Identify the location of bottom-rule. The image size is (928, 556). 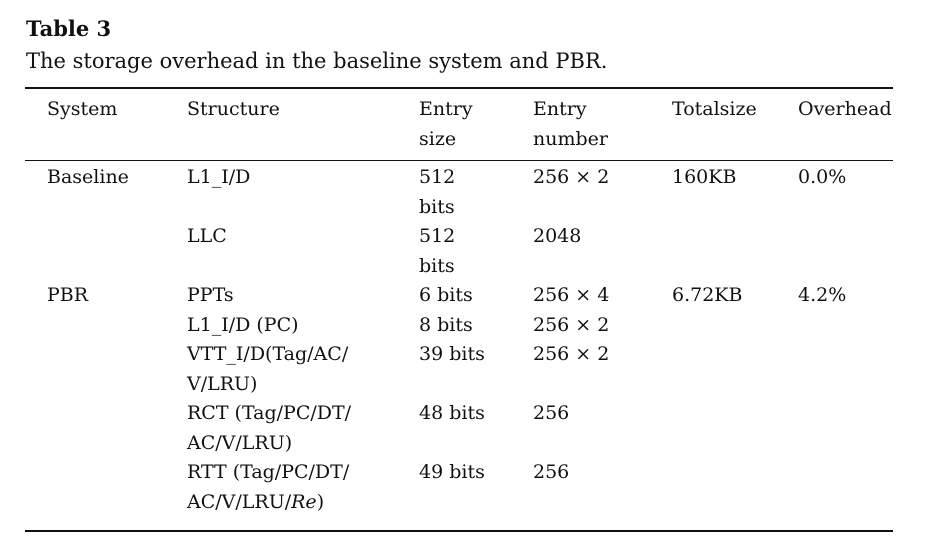
(459, 531).